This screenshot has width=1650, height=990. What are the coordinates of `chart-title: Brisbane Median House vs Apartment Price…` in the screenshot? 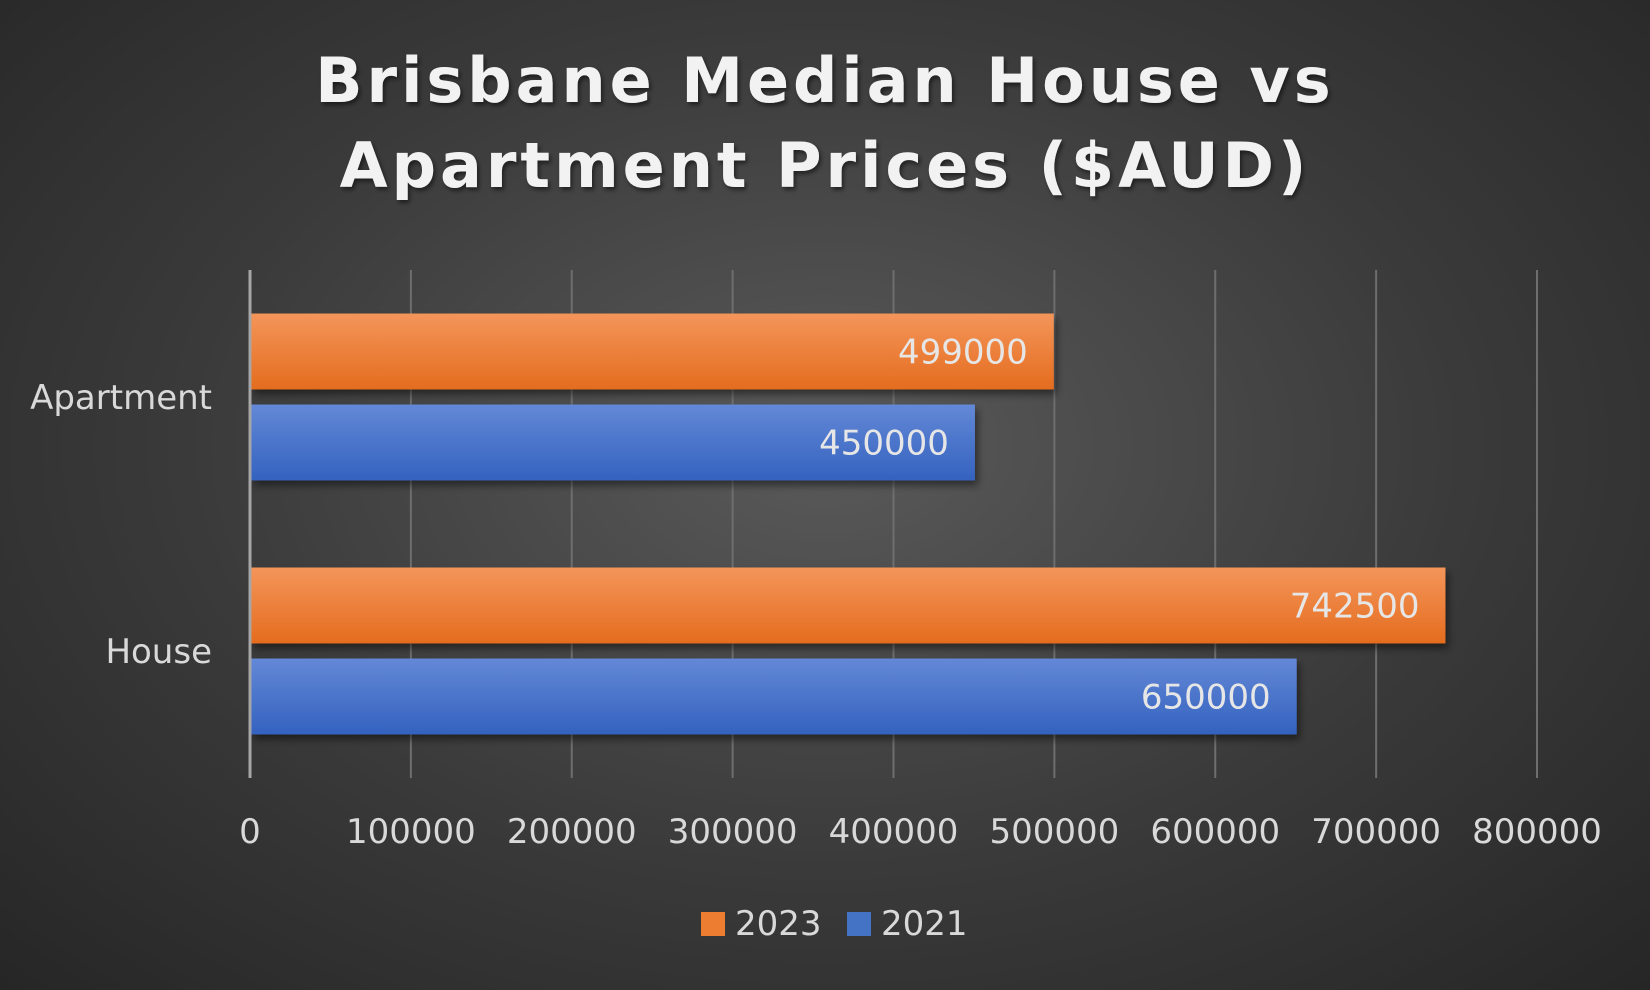 It's located at (824, 123).